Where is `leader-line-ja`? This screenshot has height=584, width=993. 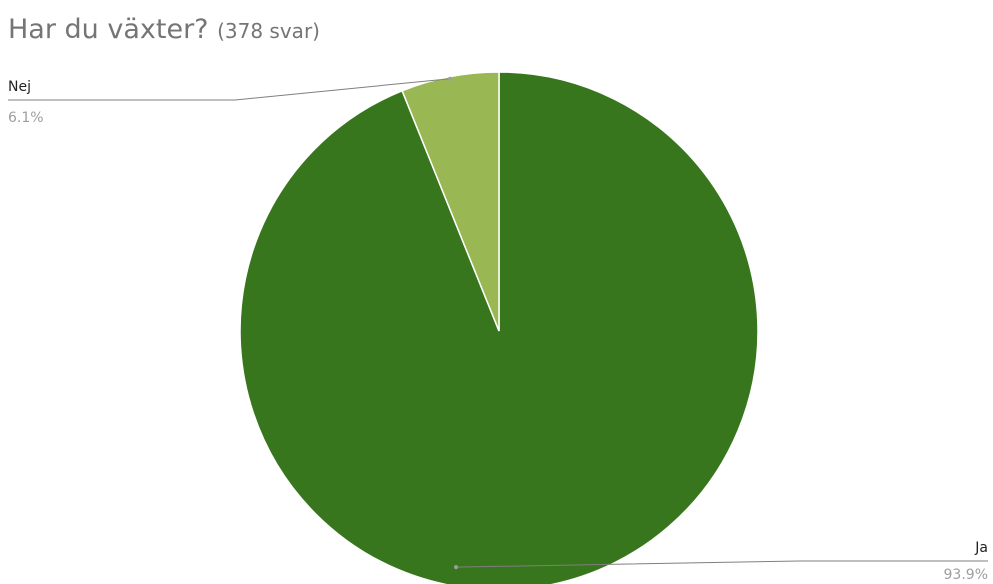 leader-line-ja is located at coordinates (722, 564).